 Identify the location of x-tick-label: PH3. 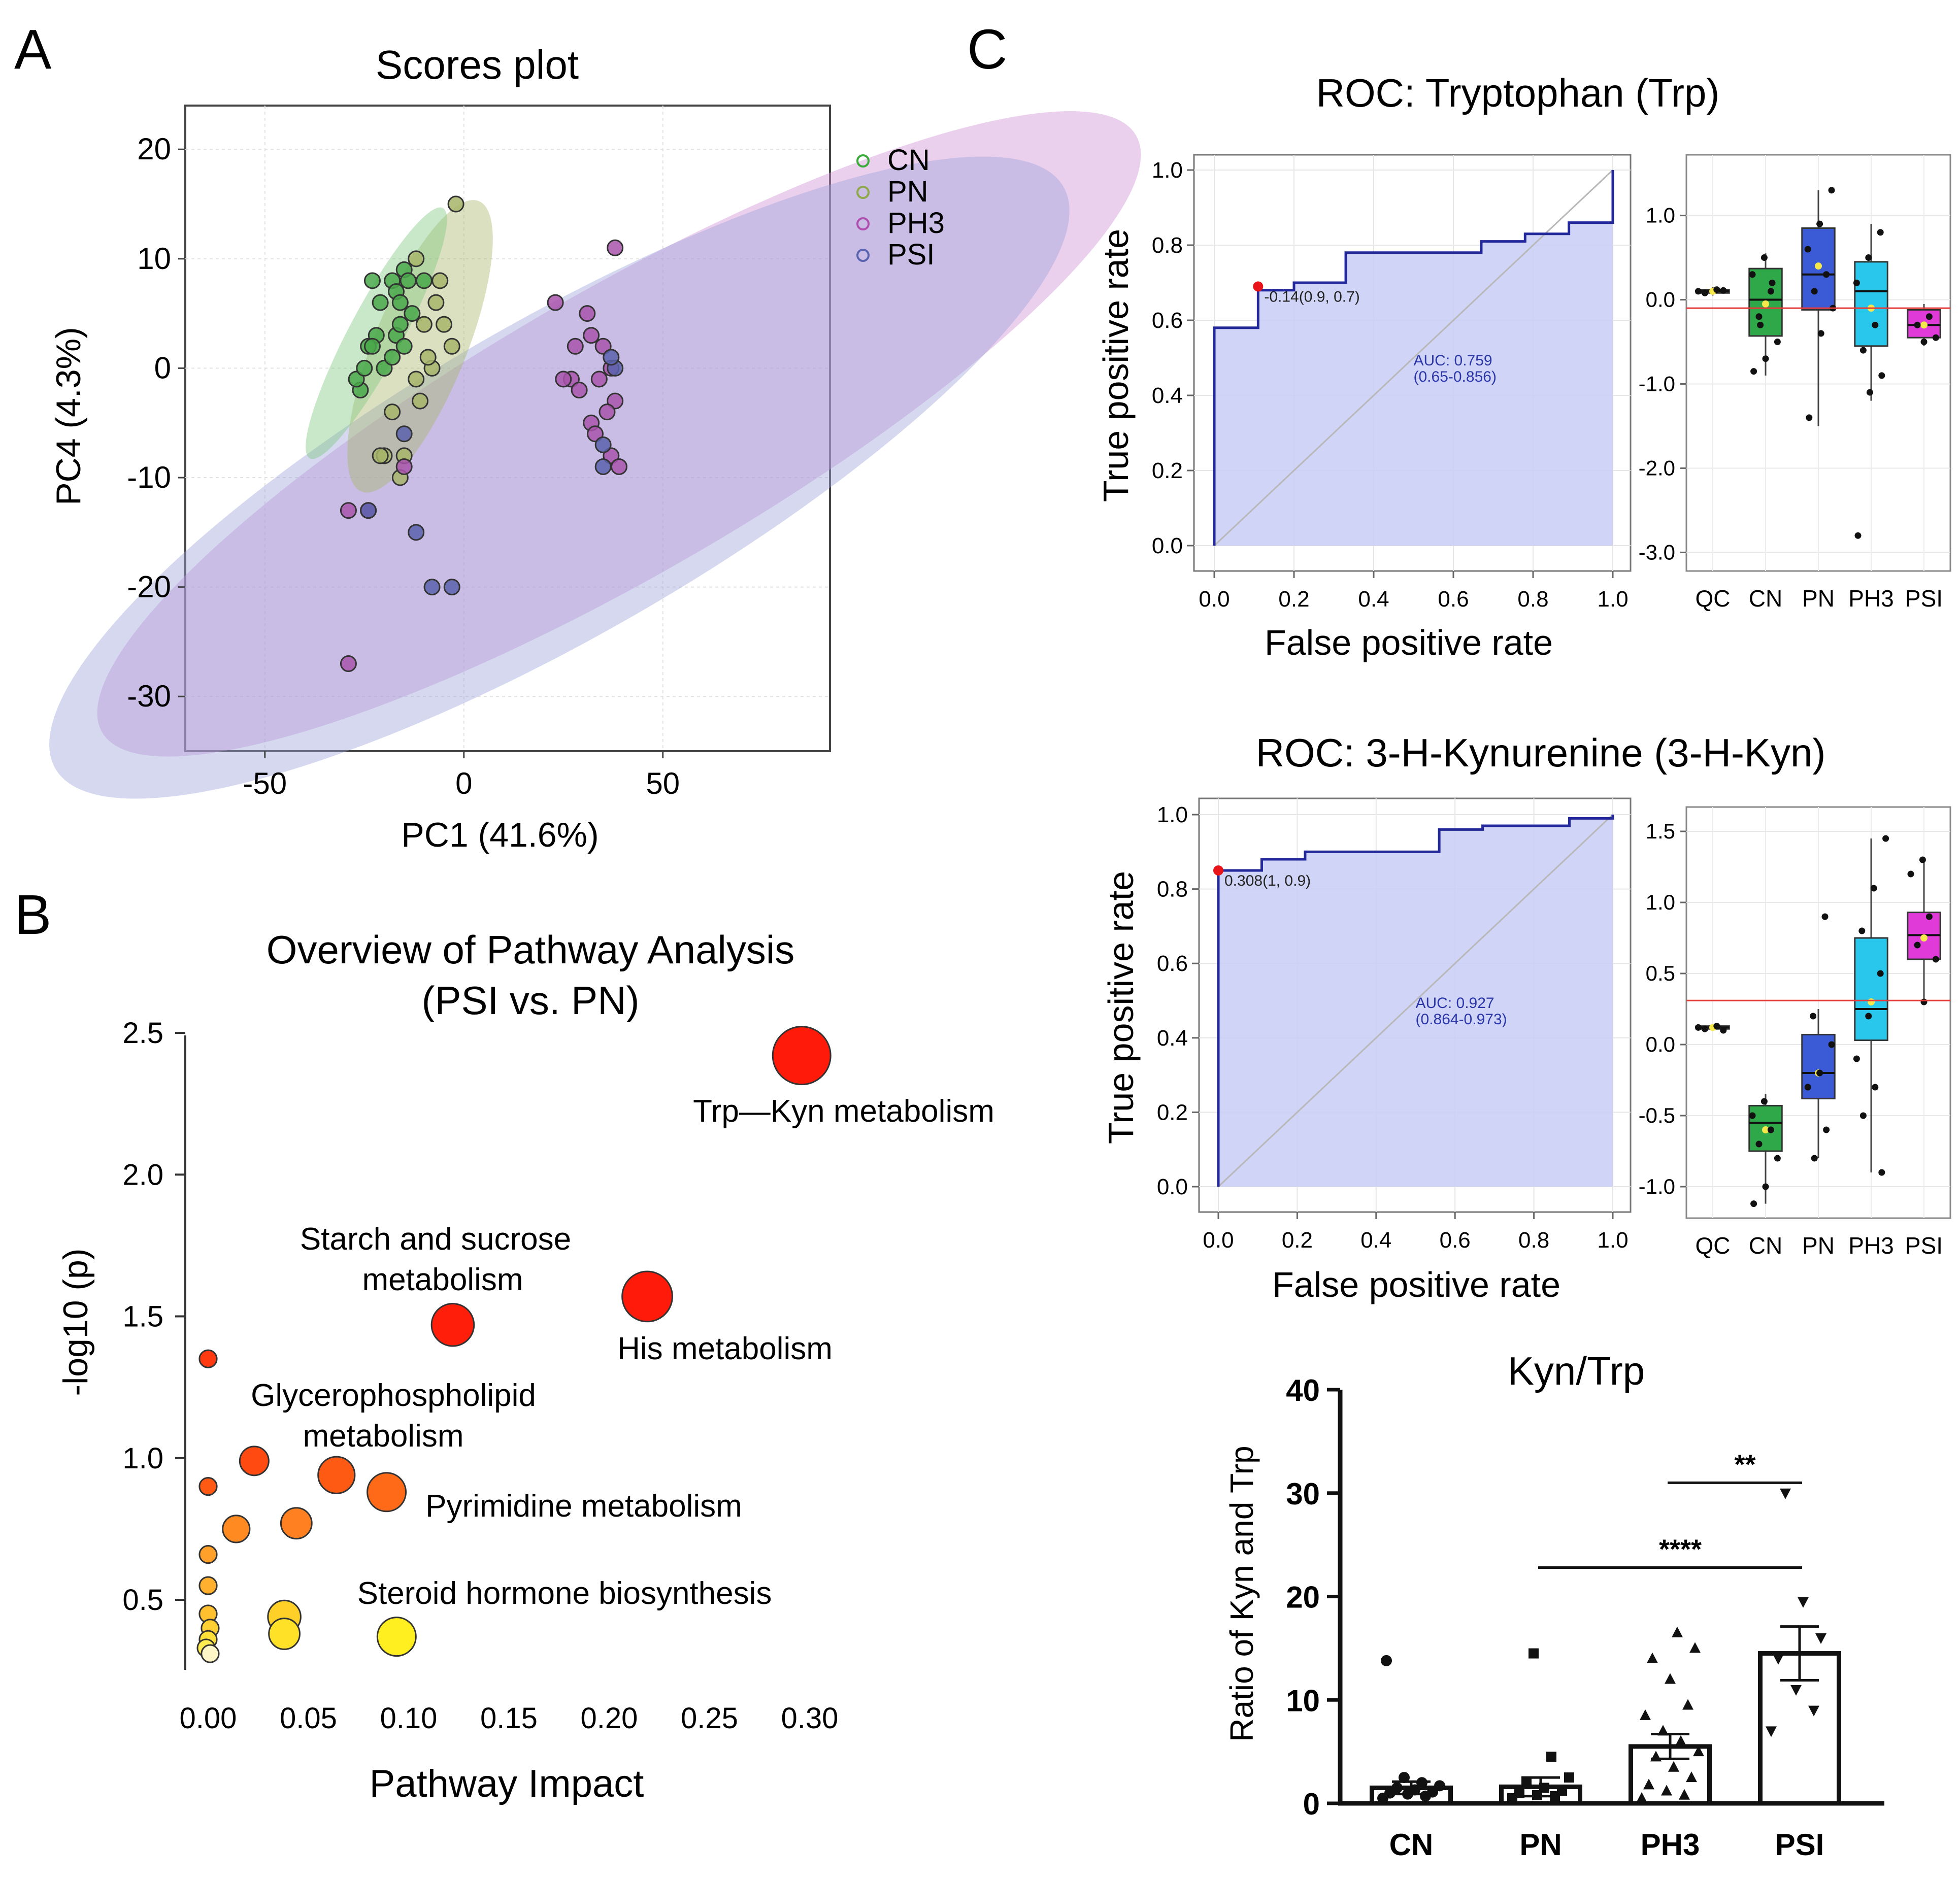
(1870, 598).